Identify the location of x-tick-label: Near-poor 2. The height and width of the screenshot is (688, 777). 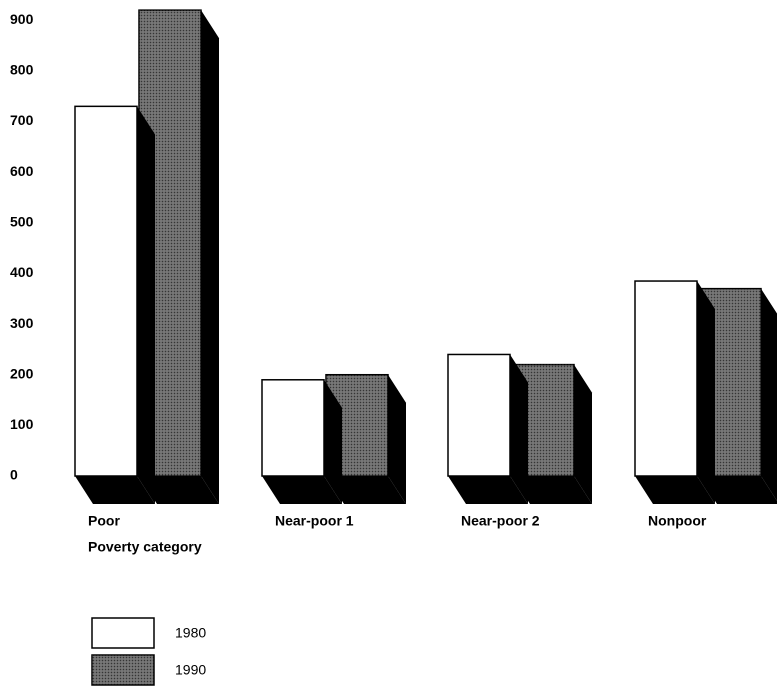
(500, 521).